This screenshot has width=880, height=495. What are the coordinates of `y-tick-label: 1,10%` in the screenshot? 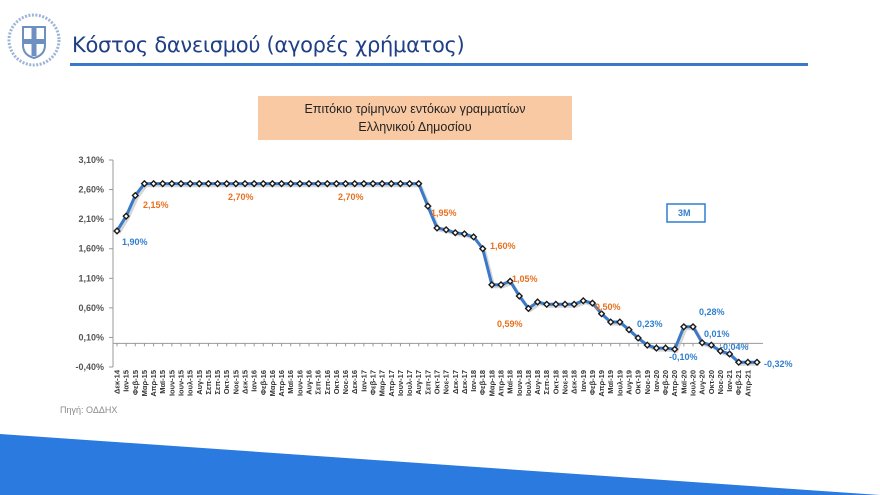 It's located at (91, 278).